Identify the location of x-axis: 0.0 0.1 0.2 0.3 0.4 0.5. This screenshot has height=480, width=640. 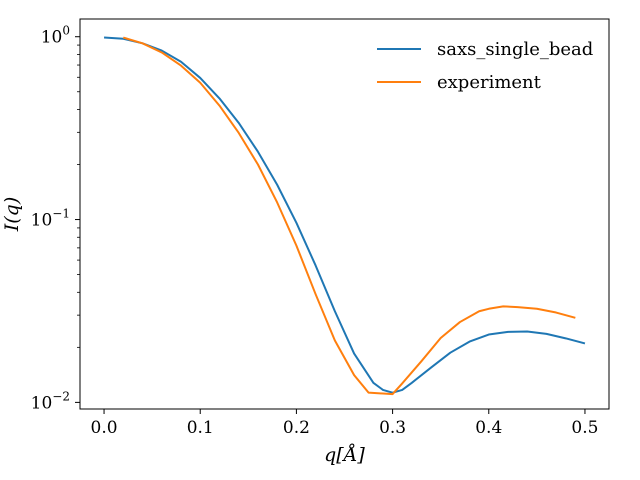
(344, 423).